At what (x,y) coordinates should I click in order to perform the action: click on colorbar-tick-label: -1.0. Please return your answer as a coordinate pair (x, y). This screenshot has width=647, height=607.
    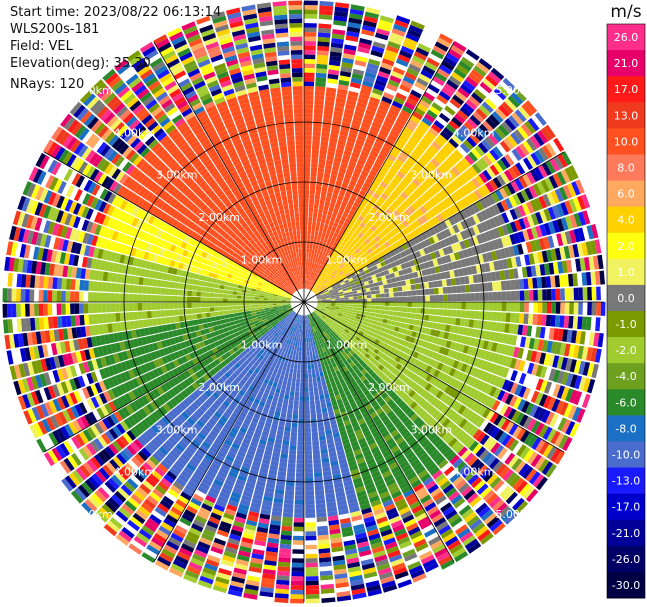
    Looking at the image, I should click on (625, 324).